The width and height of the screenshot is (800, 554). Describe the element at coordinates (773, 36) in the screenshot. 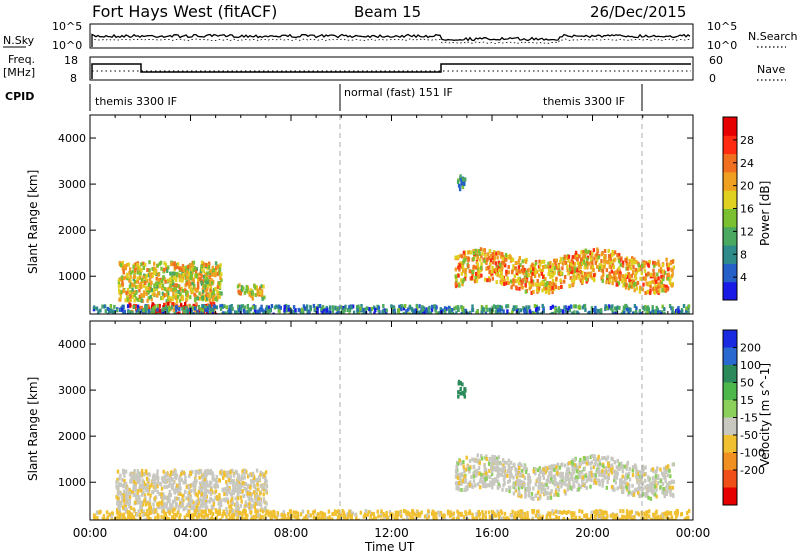

I see `nsearch-label: N.Search` at that location.